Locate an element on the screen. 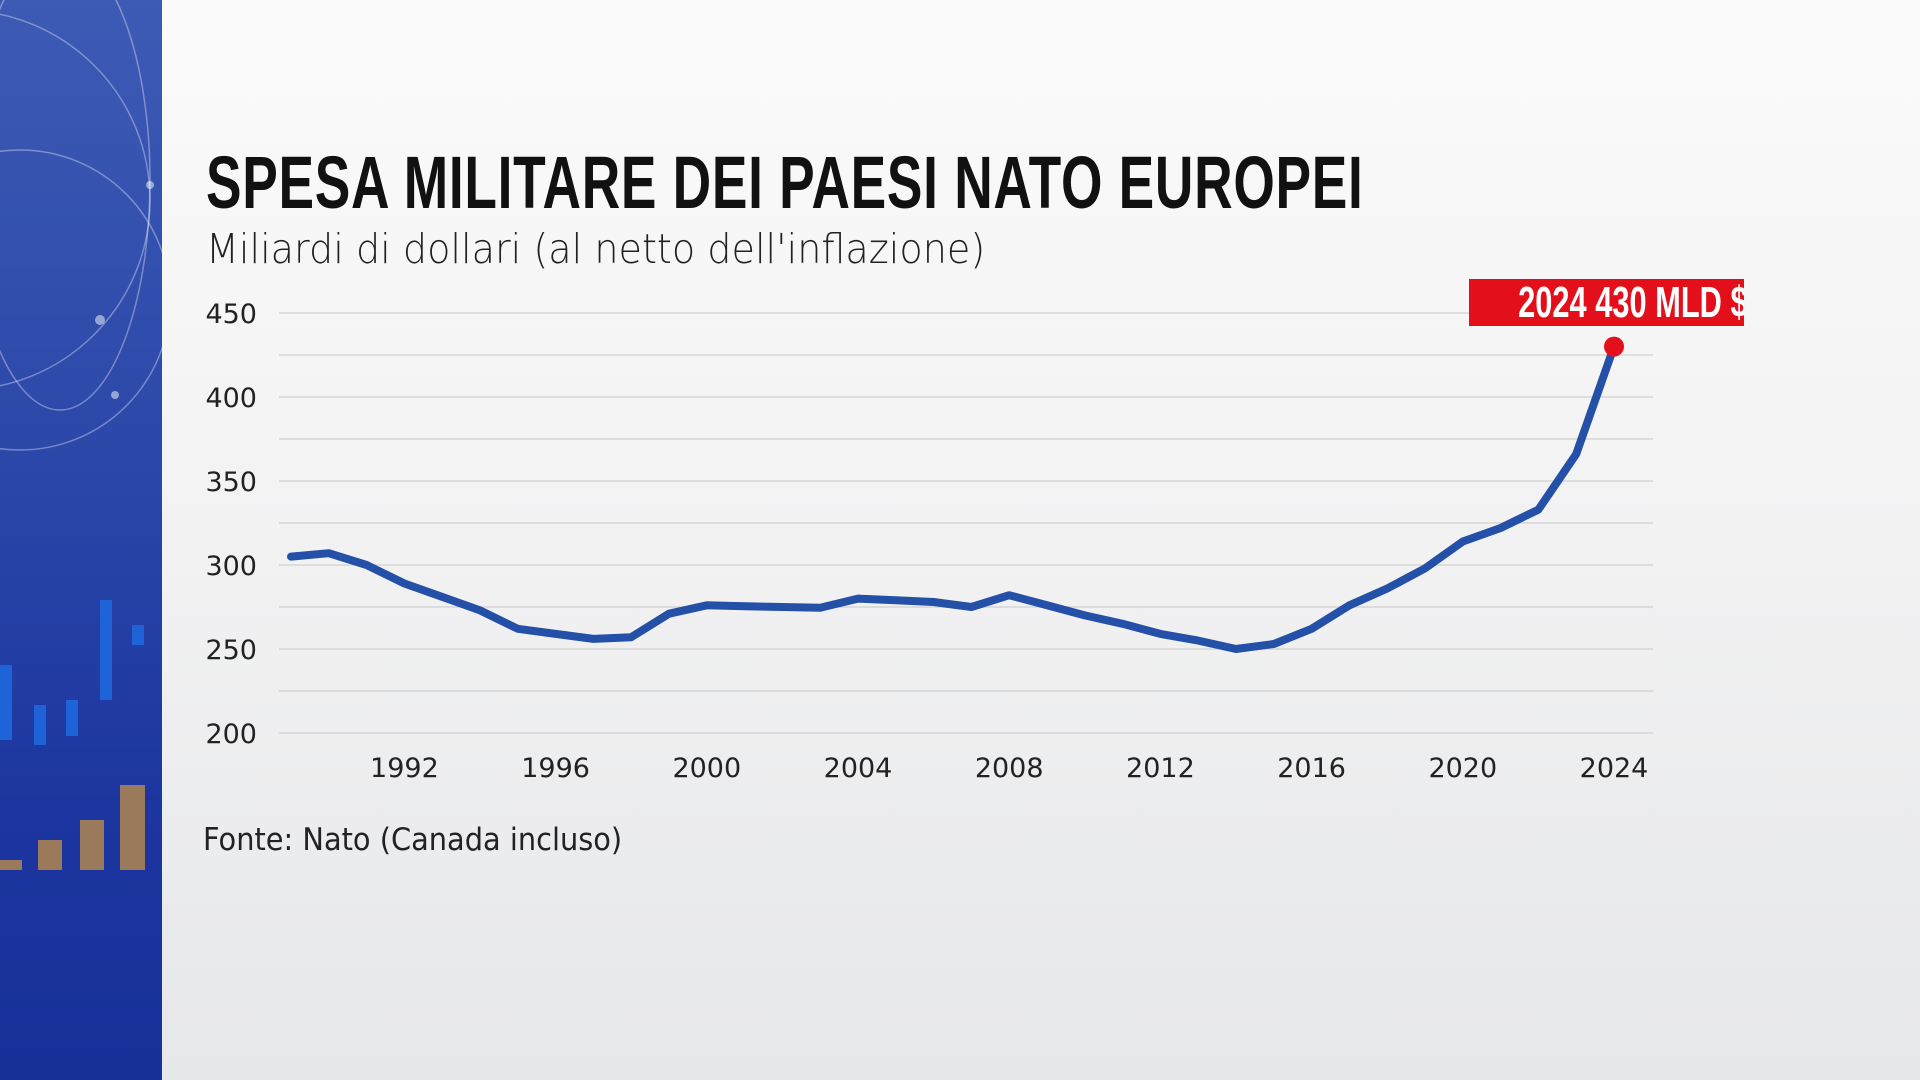  x-axis-ticks: 1992 1996 2000 2004 2008 2012 2016 2020 2024 is located at coordinates (1009, 768).